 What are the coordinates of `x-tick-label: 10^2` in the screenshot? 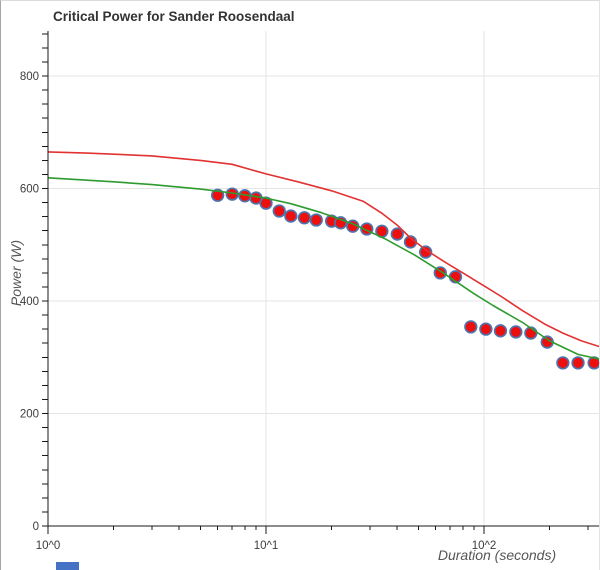 It's located at (484, 546).